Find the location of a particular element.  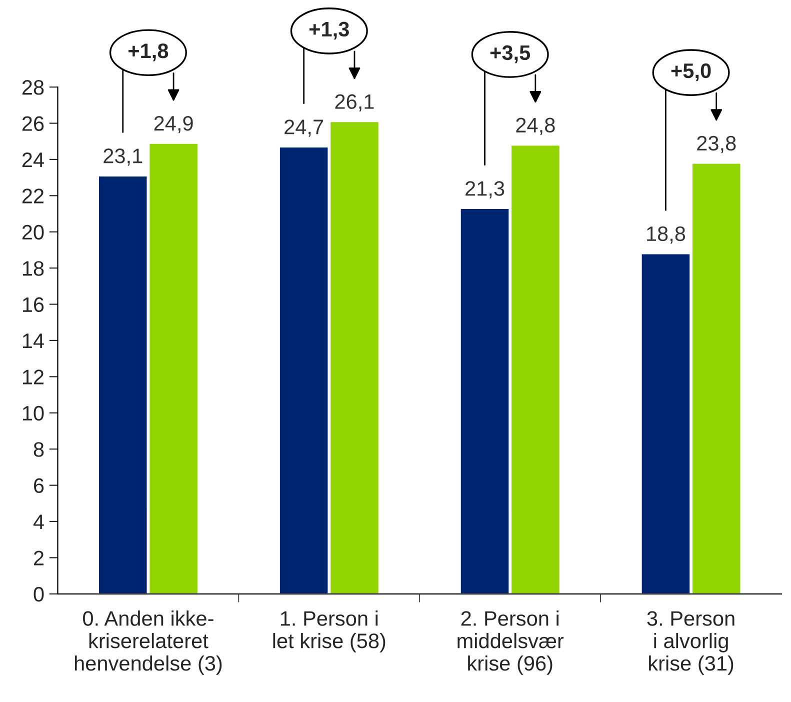

y-tick-label: 10 is located at coordinates (33, 413).